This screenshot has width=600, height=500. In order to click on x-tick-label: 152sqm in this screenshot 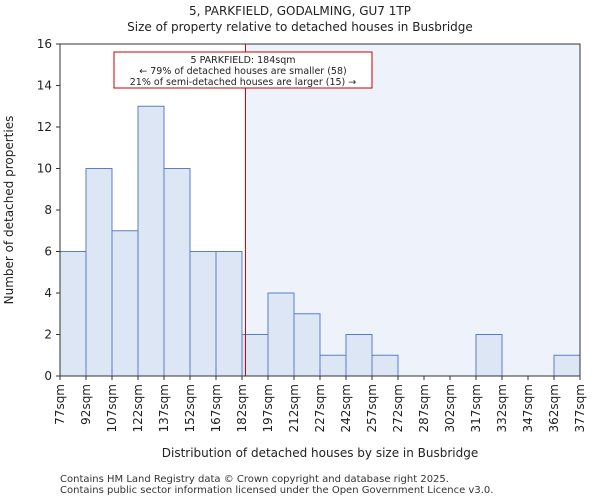, I will do `click(190, 408)`.